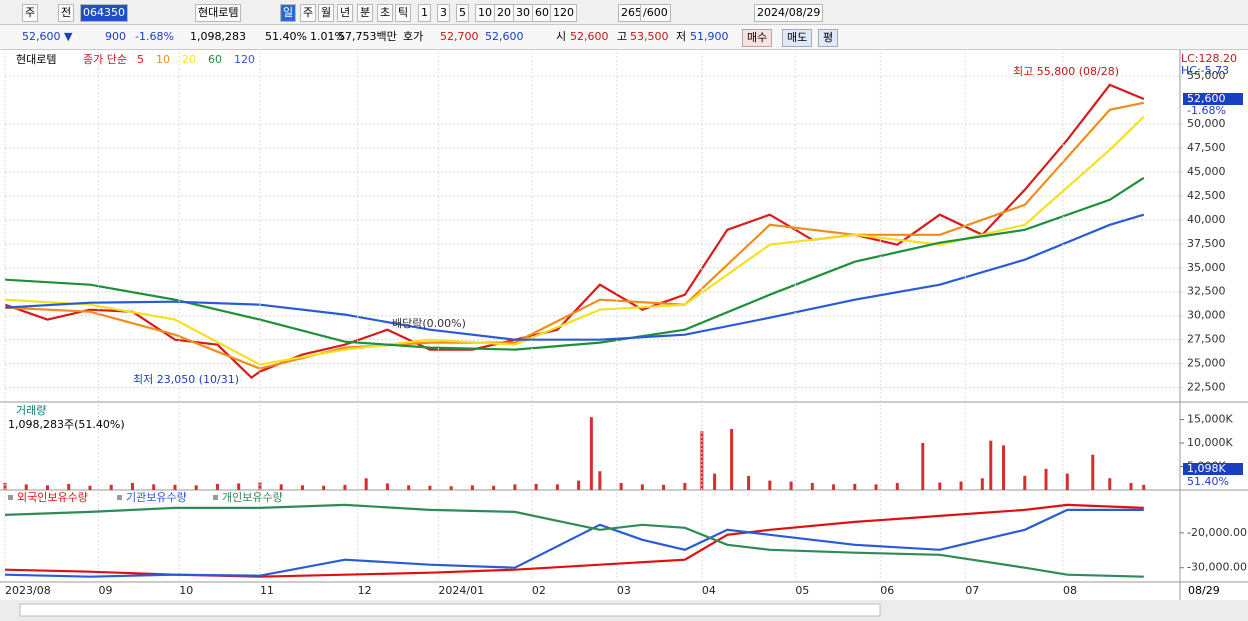  I want to click on toolbar-item: 064350, so click(104, 13).